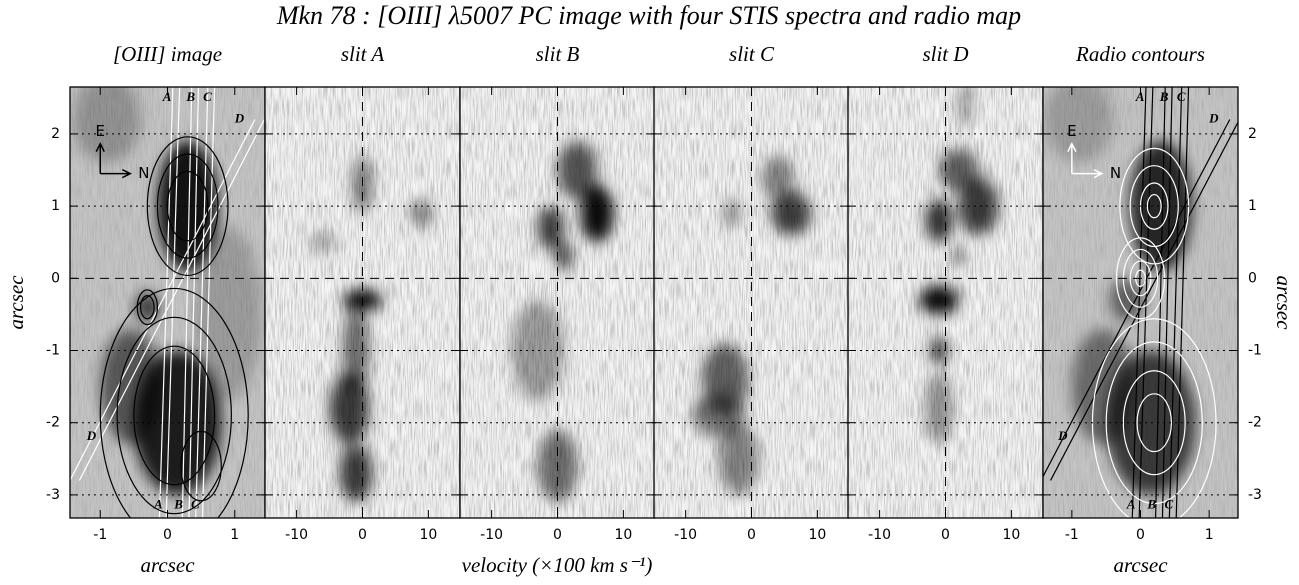  Describe the element at coordinates (752, 54) in the screenshot. I see `panel-title: slit C` at that location.